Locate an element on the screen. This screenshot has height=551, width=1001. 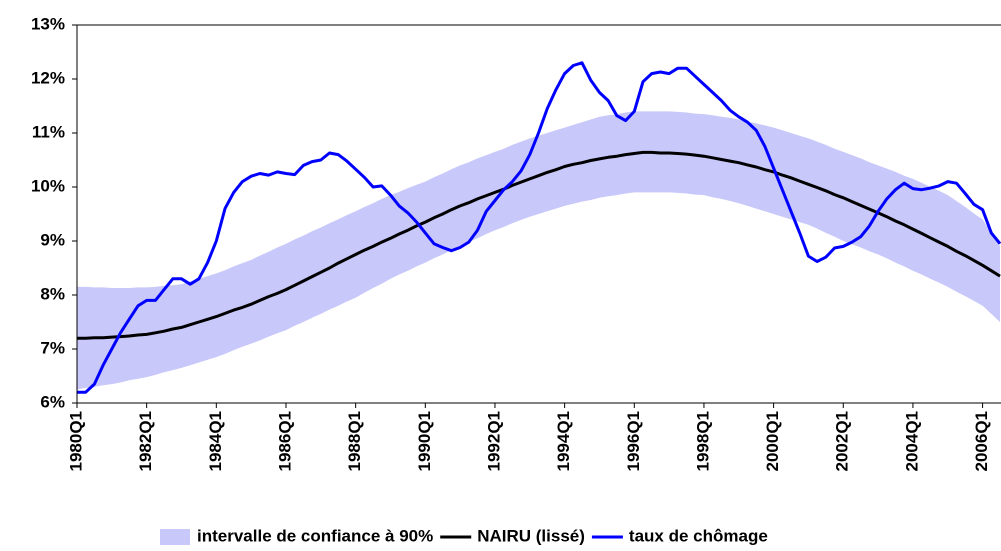
y-tick-label: 12% is located at coordinates (48, 77).